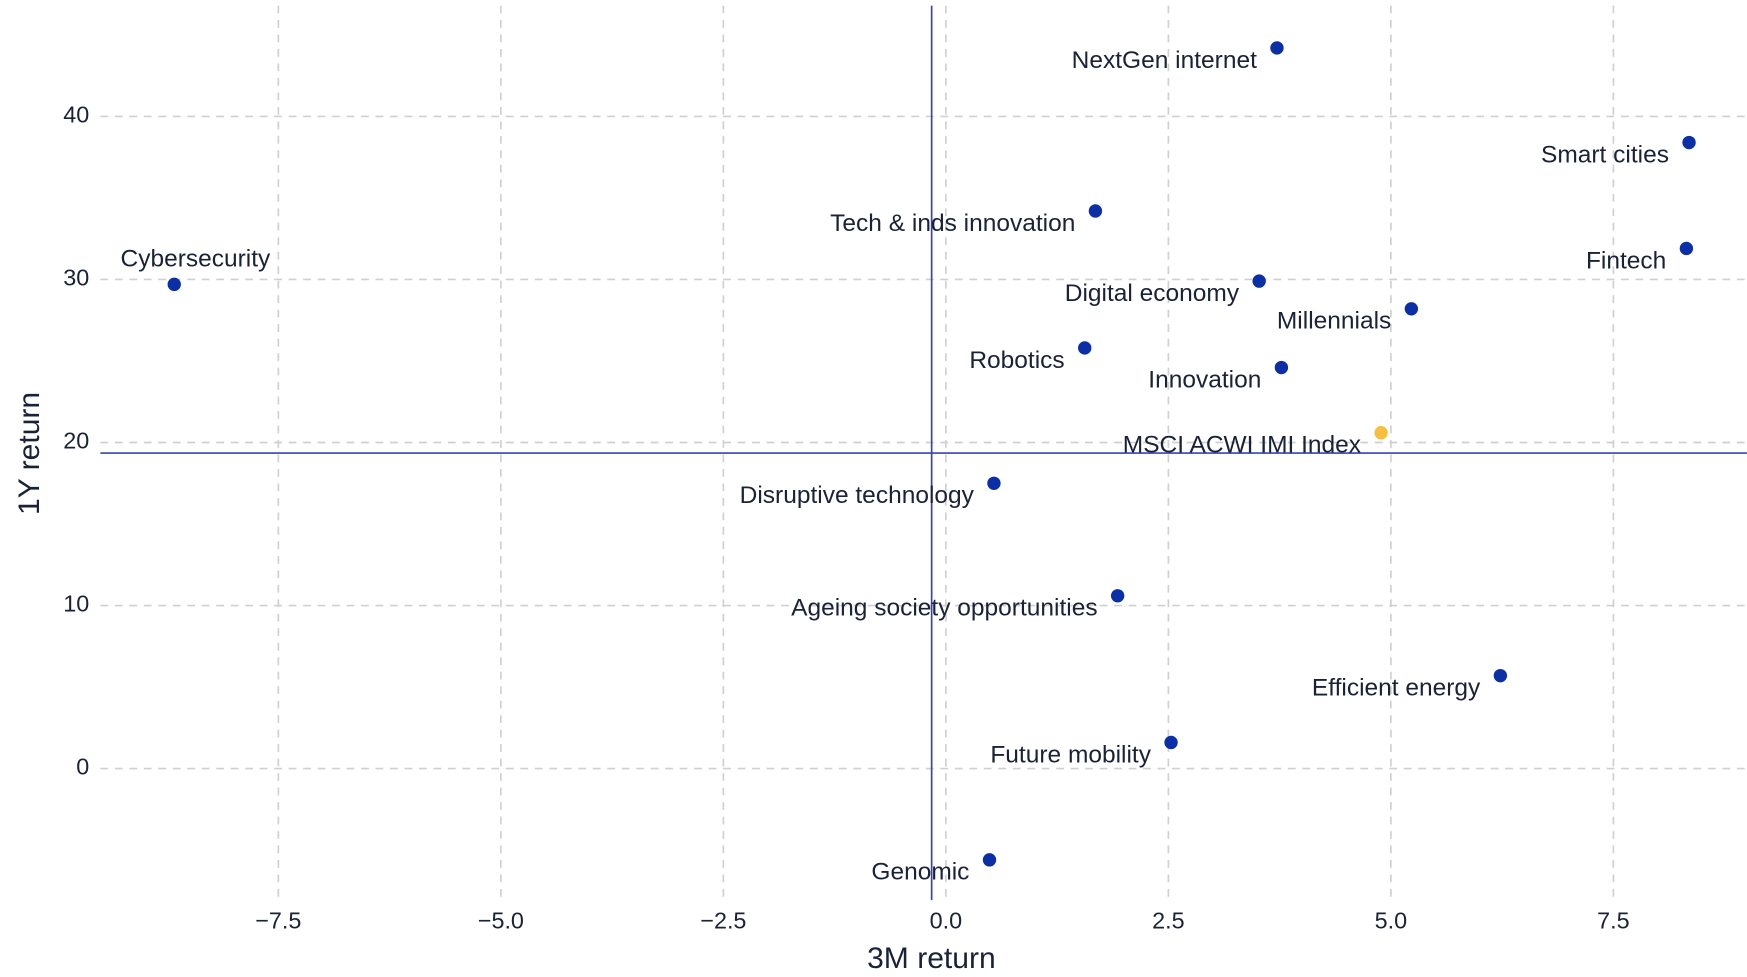 The height and width of the screenshot is (977, 1747). I want to click on point-label: Innovation, so click(1204, 379).